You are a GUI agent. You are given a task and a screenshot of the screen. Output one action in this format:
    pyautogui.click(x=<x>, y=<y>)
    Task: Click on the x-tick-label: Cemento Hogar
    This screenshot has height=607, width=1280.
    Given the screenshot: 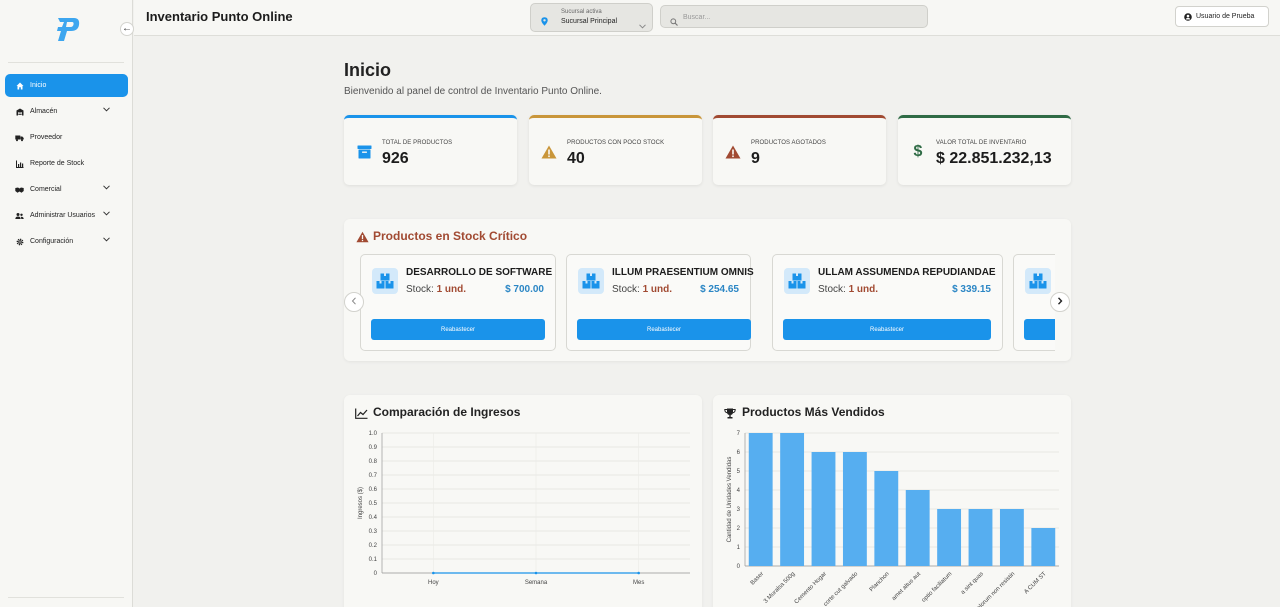 What is the action you would take?
    pyautogui.click(x=811, y=588)
    